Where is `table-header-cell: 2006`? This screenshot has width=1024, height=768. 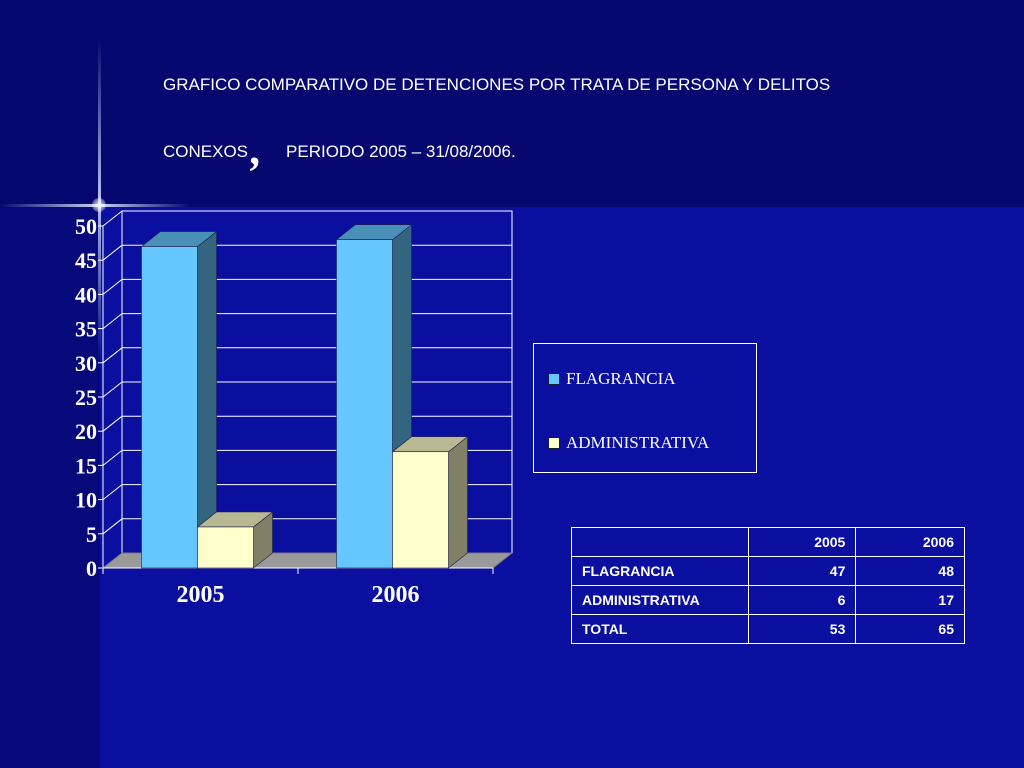
table-header-cell: 2006 is located at coordinates (910, 542).